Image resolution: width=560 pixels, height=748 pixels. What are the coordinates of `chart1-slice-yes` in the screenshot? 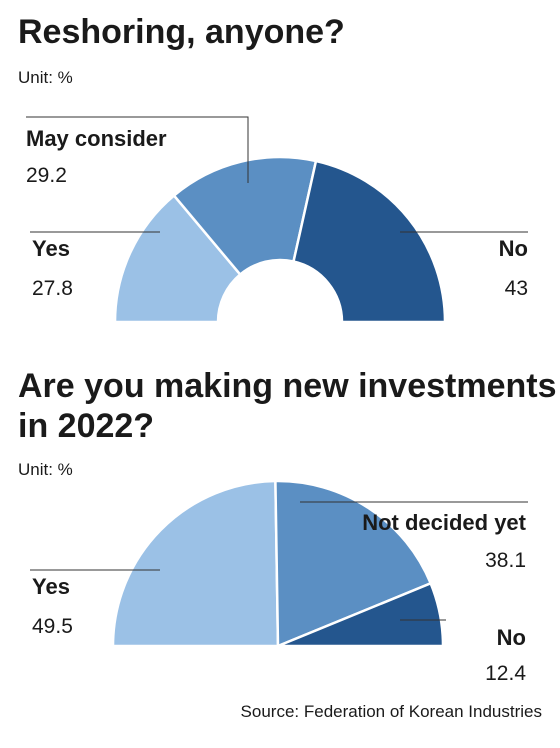 It's located at (177, 258).